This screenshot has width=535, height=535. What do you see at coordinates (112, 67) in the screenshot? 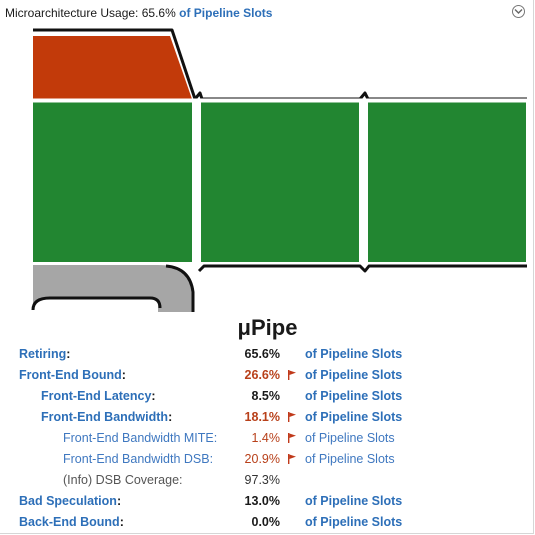
I see `bad-speculation-area` at bounding box center [112, 67].